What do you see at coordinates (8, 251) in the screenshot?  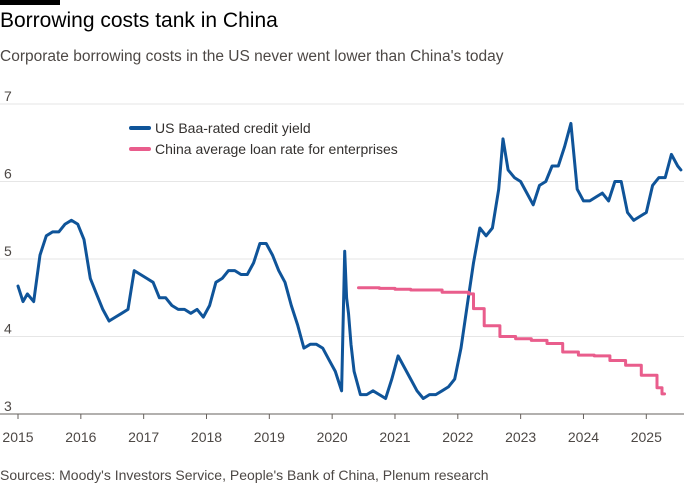 I see `y-tick-label: 5` at bounding box center [8, 251].